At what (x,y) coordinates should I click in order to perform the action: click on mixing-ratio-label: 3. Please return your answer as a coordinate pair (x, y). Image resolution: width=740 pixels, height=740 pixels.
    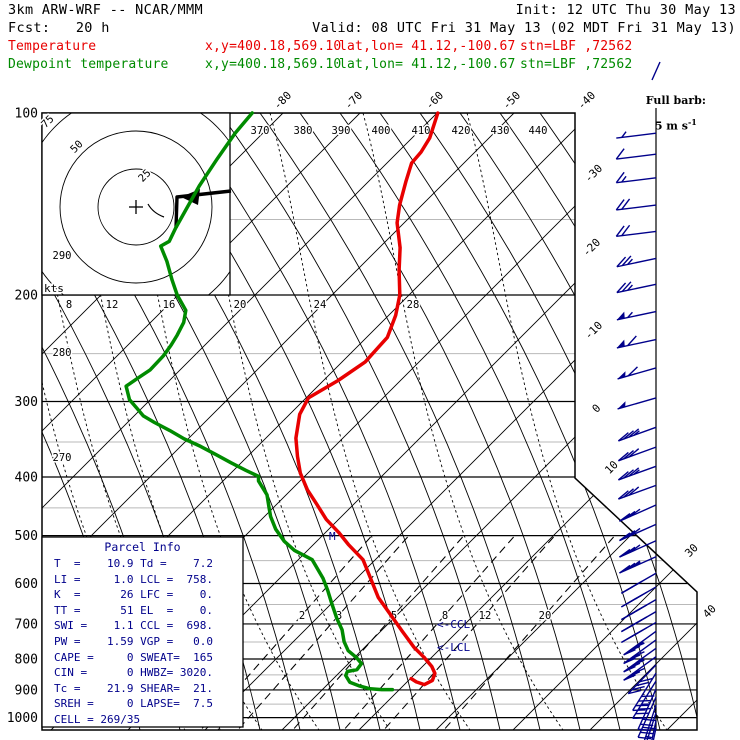
    Looking at the image, I should click on (339, 616).